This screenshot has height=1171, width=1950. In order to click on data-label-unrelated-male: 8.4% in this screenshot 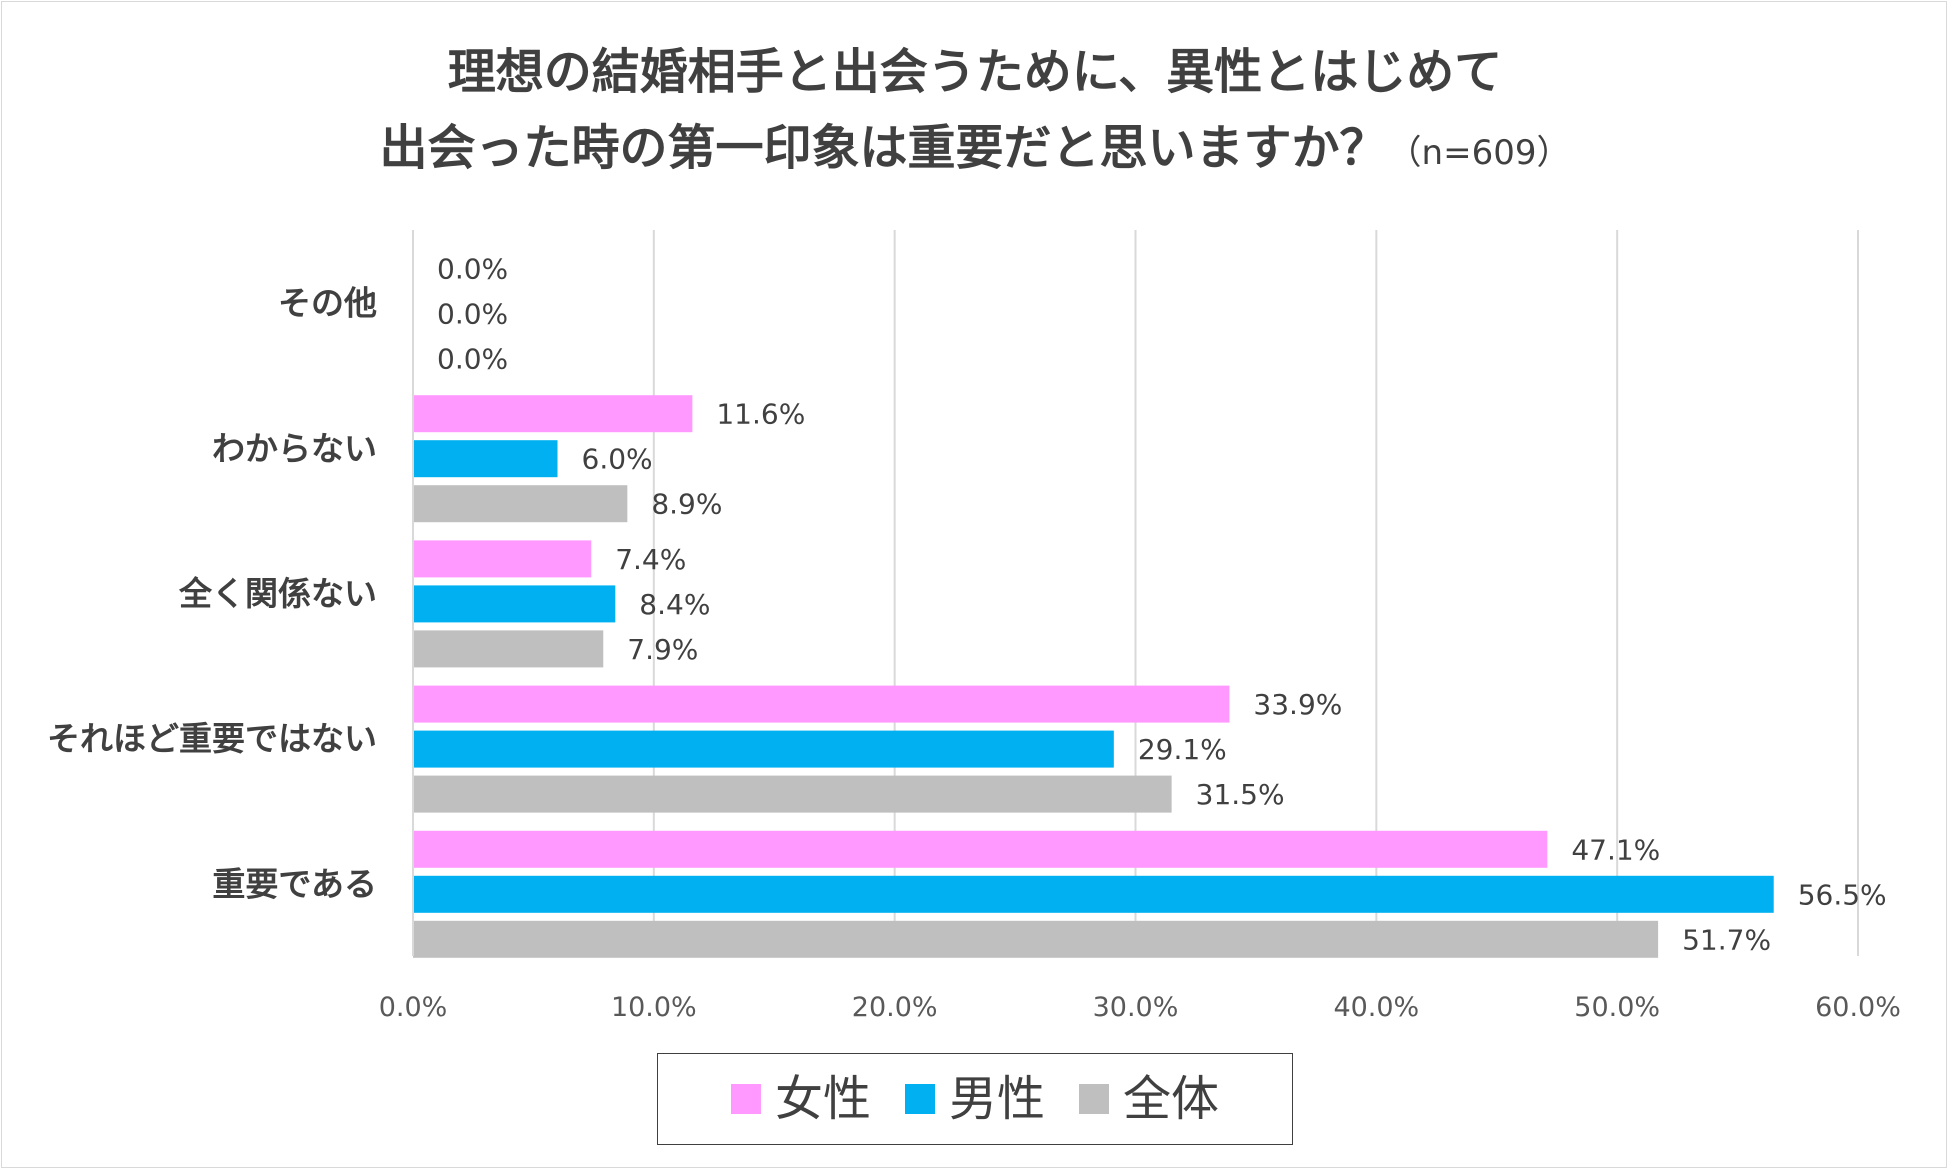, I will do `click(674, 604)`.